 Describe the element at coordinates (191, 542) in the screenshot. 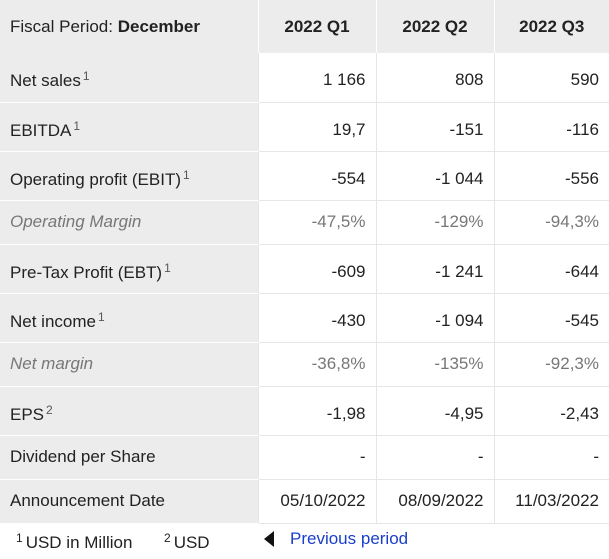

I see `footnote-2-text: USD` at that location.